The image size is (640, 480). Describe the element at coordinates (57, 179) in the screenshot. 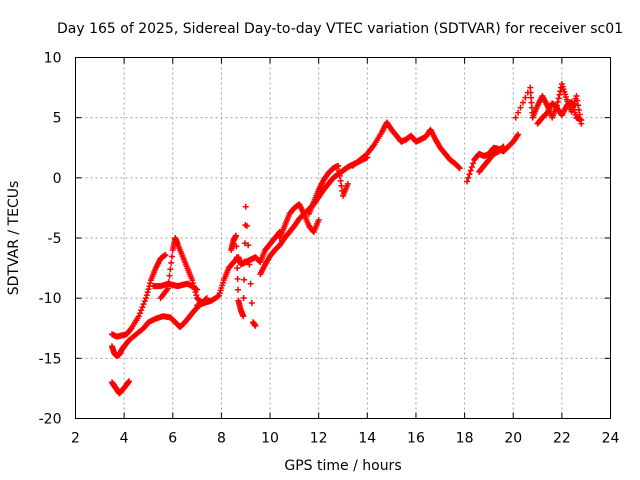

I see `y-tick-label: 0` at that location.